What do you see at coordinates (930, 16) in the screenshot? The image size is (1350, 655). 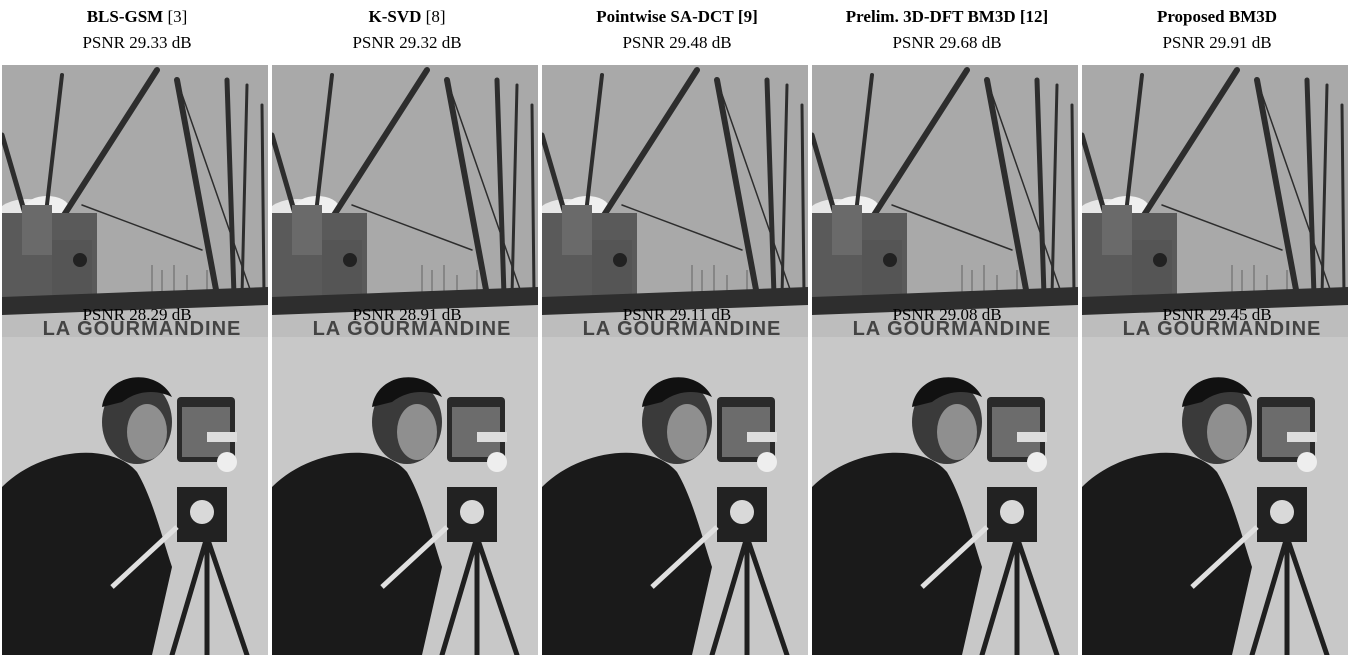 I see `method-name: Prelim. 3D-DFT BM3D` at bounding box center [930, 16].